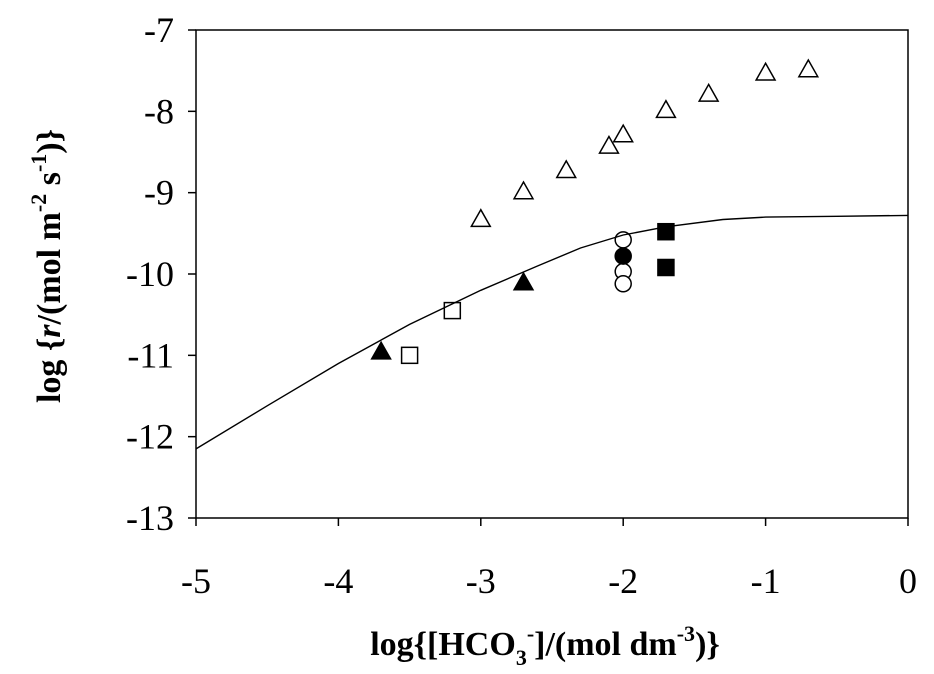  Describe the element at coordinates (47, 266) in the screenshot. I see `y-axis-title: log {r/(mol m-2 s-1)}` at that location.